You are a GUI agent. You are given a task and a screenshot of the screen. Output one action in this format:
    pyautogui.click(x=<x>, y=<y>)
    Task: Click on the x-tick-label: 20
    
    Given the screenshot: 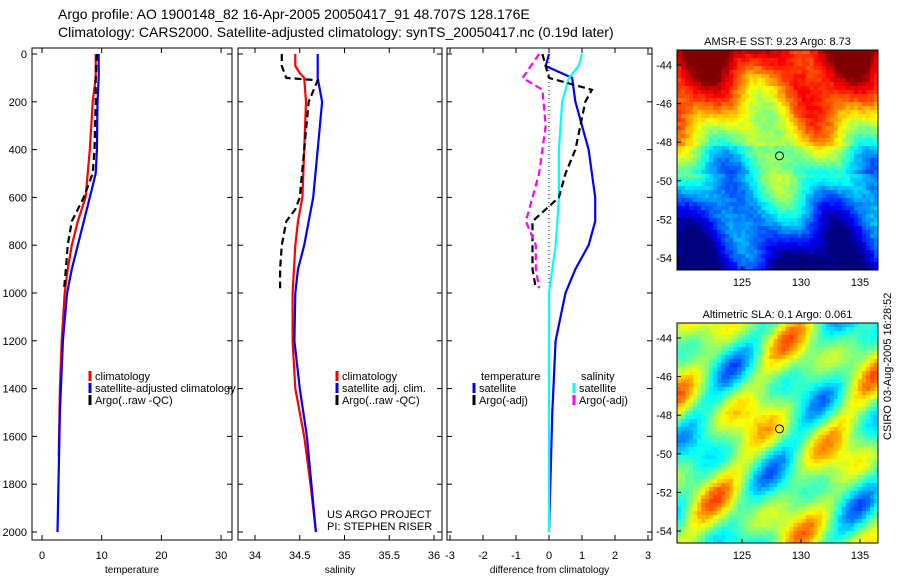 What is the action you would take?
    pyautogui.click(x=161, y=556)
    